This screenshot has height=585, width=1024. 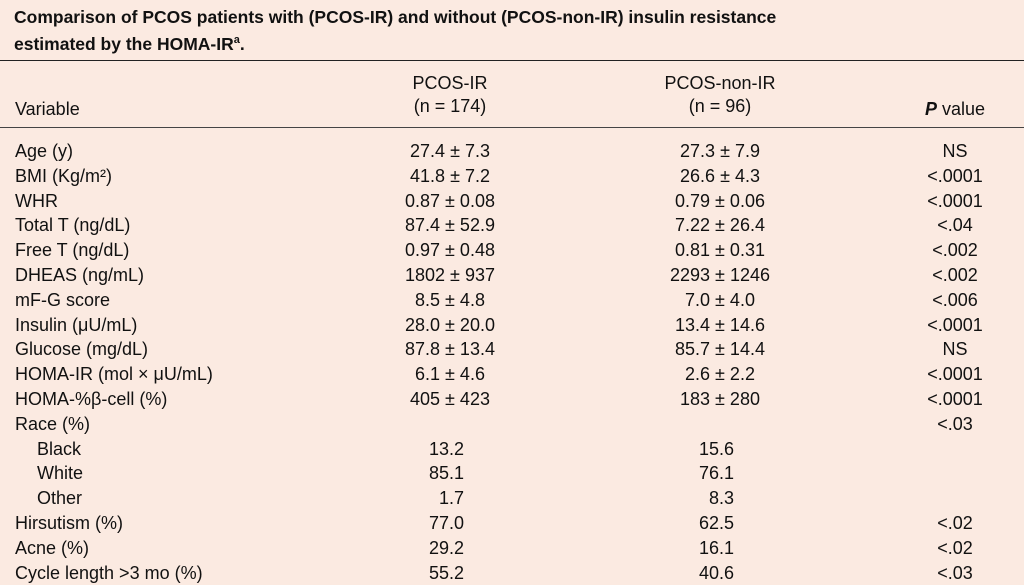 What do you see at coordinates (82, 349) in the screenshot?
I see `cell-variable: Glucose (mg/dL)` at bounding box center [82, 349].